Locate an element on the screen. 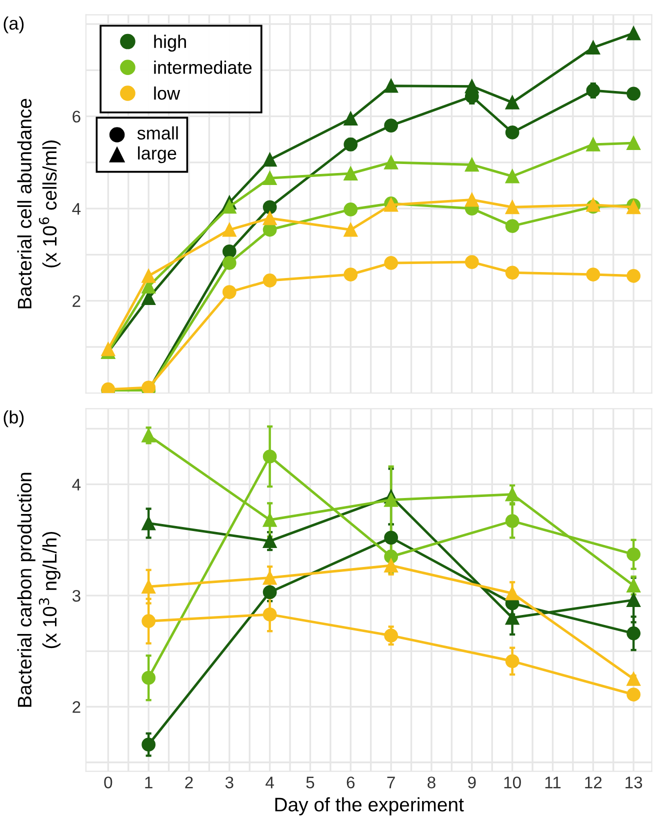 The height and width of the screenshot is (824, 661). text: (b) is located at coordinates (14, 419).